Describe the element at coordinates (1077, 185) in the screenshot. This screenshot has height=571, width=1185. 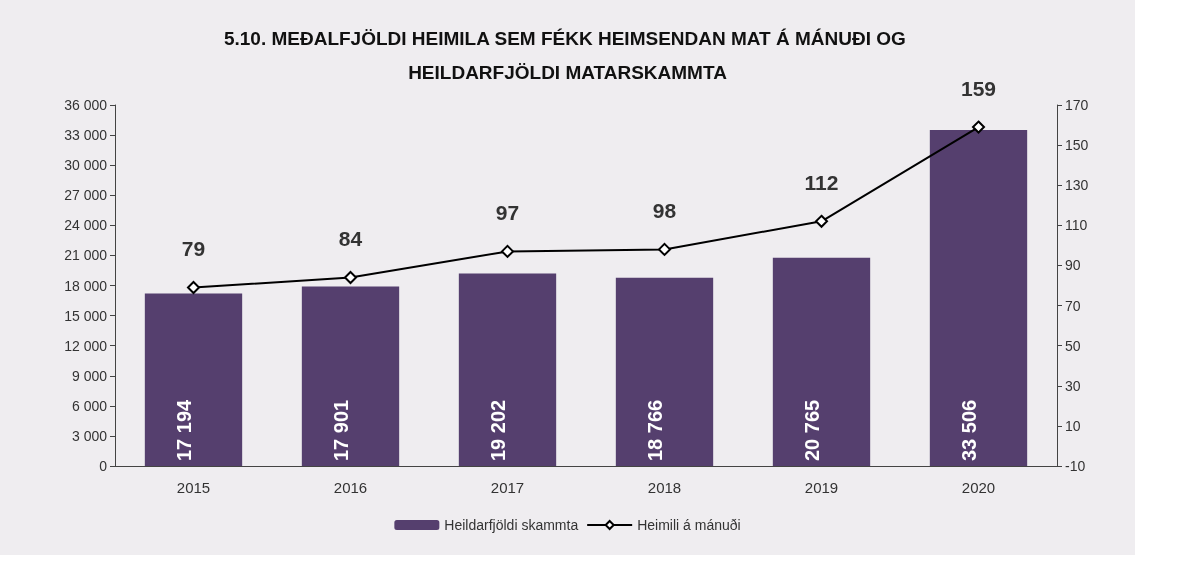
I see `y2-tick-label: 130` at that location.